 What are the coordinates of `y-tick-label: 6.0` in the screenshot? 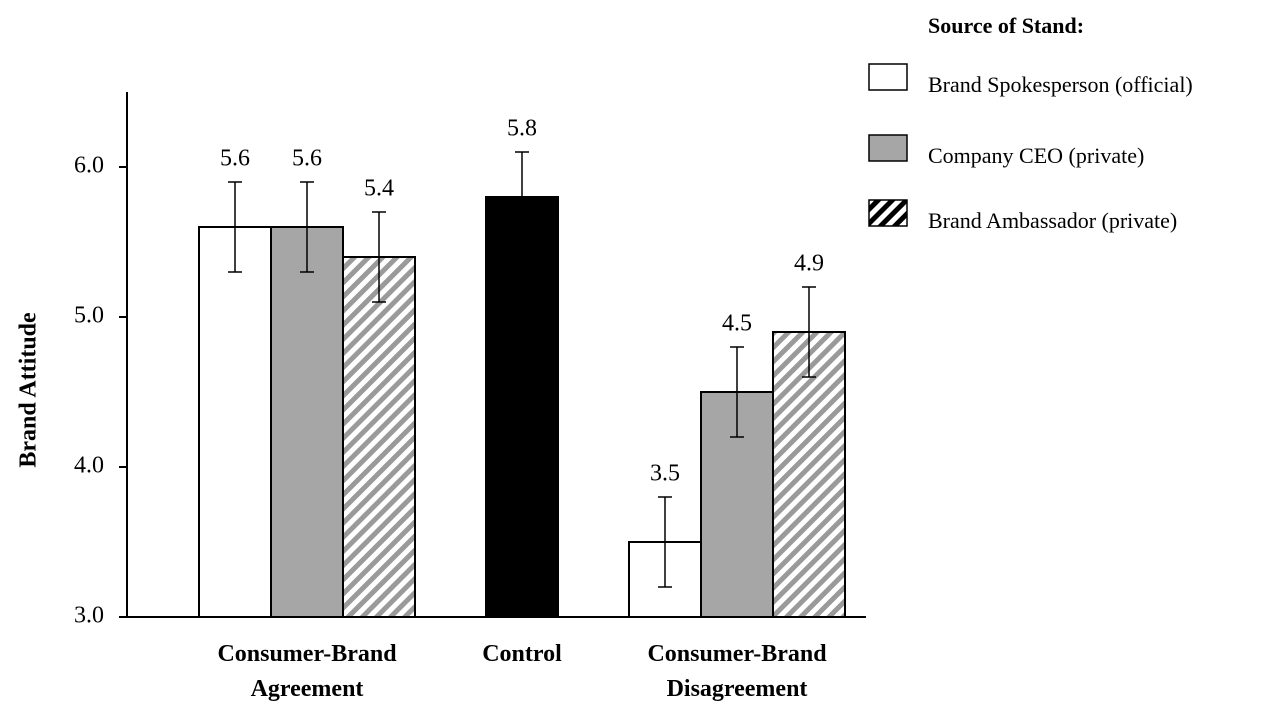 It's located at (89, 166).